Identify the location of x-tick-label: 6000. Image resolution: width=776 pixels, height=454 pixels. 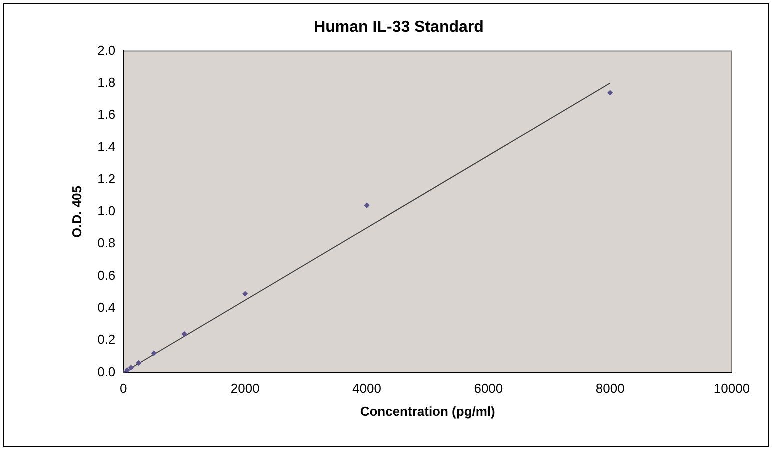
(489, 388).